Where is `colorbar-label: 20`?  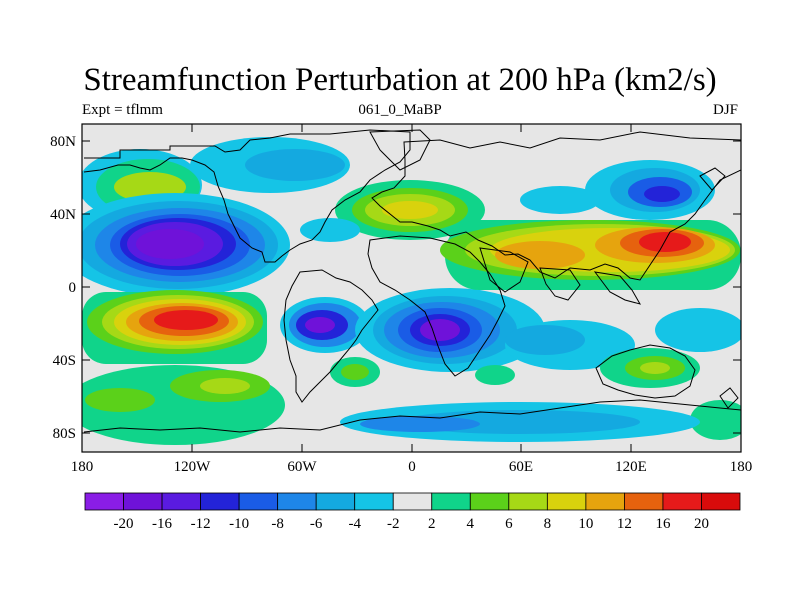
colorbar-label: 20 is located at coordinates (701, 524).